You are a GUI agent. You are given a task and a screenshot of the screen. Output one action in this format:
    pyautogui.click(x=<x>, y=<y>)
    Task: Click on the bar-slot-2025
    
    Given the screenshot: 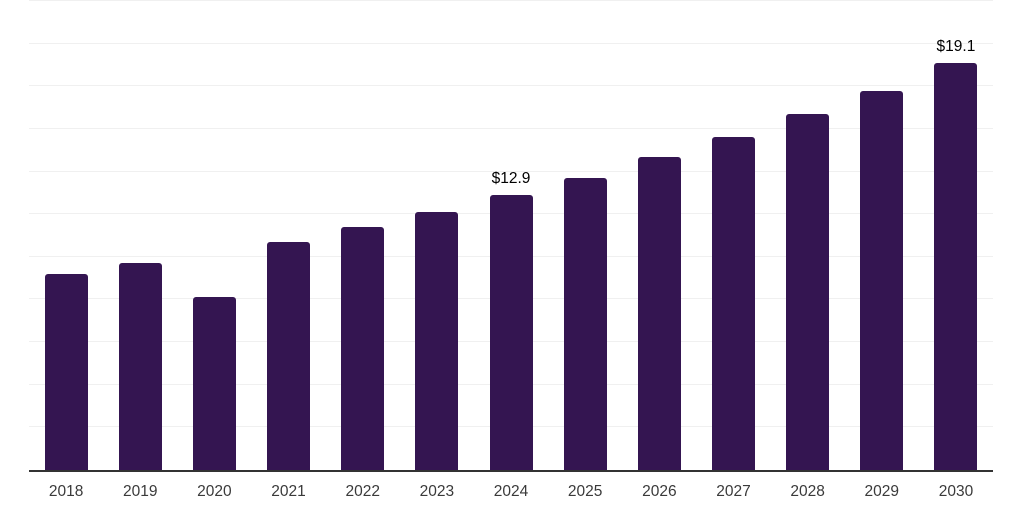 What is the action you would take?
    pyautogui.click(x=585, y=235)
    